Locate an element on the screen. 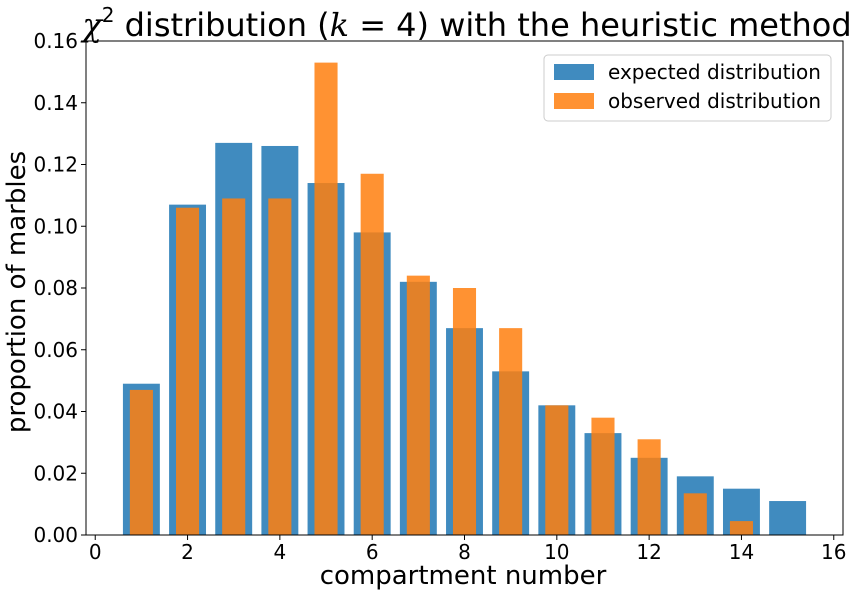 This screenshot has height=596, width=853. y-tick-label: 0.06 is located at coordinates (55, 350).